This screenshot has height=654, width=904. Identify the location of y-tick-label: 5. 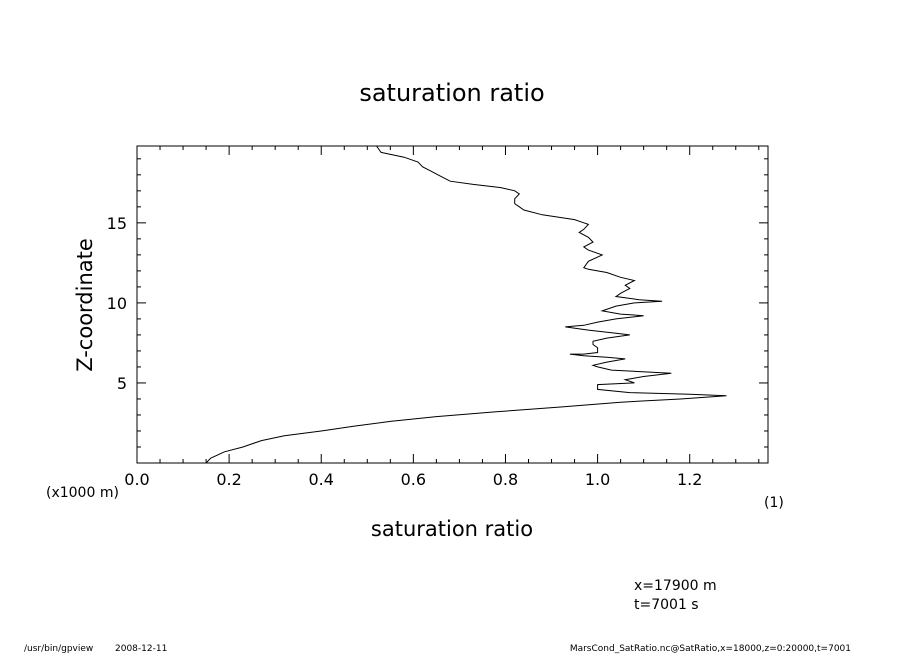
(122, 383).